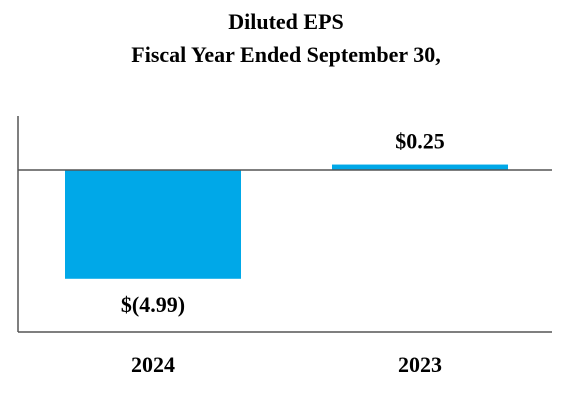  I want to click on data-label-2024: $(4.99), so click(153, 304).